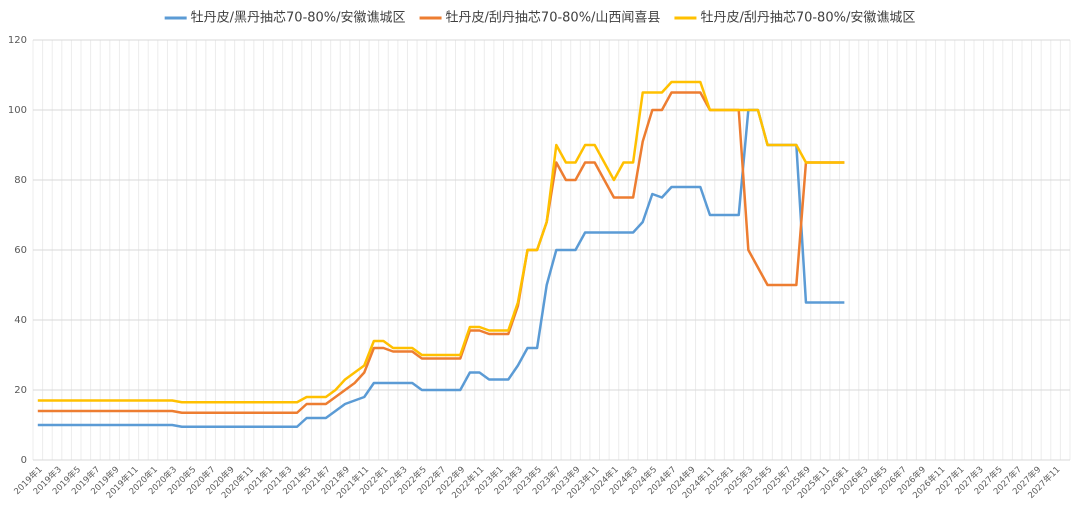 This screenshot has height=511, width=1080. I want to click on y-tick-label: 0, so click(24, 460).